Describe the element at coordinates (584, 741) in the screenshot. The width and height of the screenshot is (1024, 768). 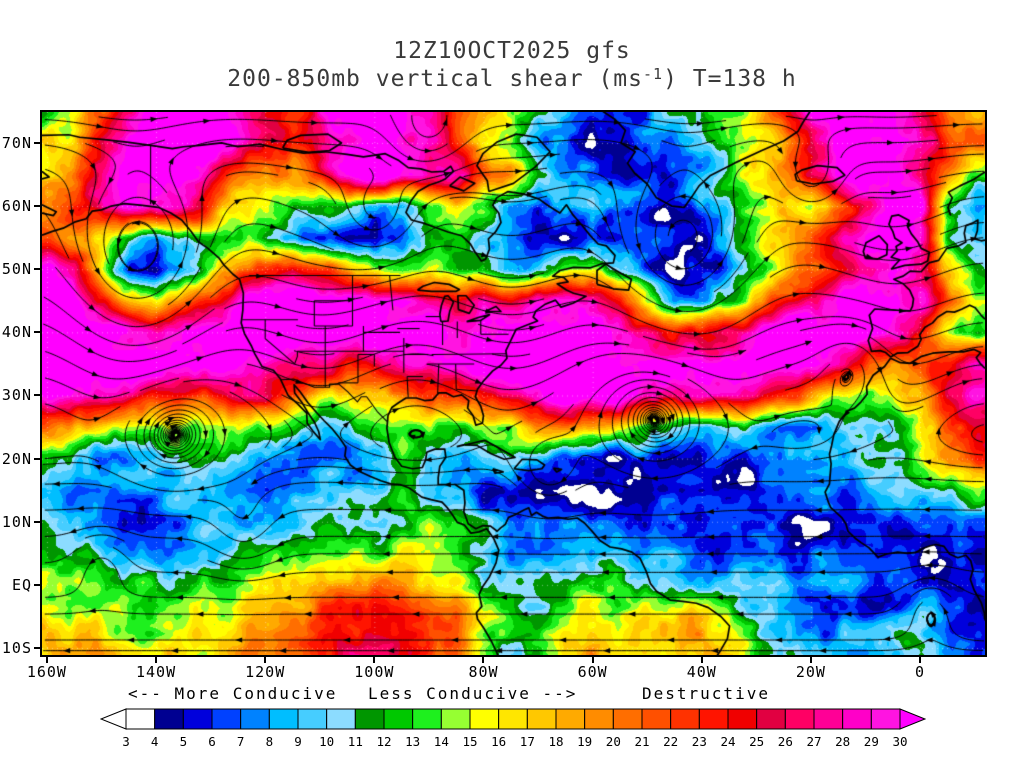
I see `colorbar-tick-label: 19` at that location.